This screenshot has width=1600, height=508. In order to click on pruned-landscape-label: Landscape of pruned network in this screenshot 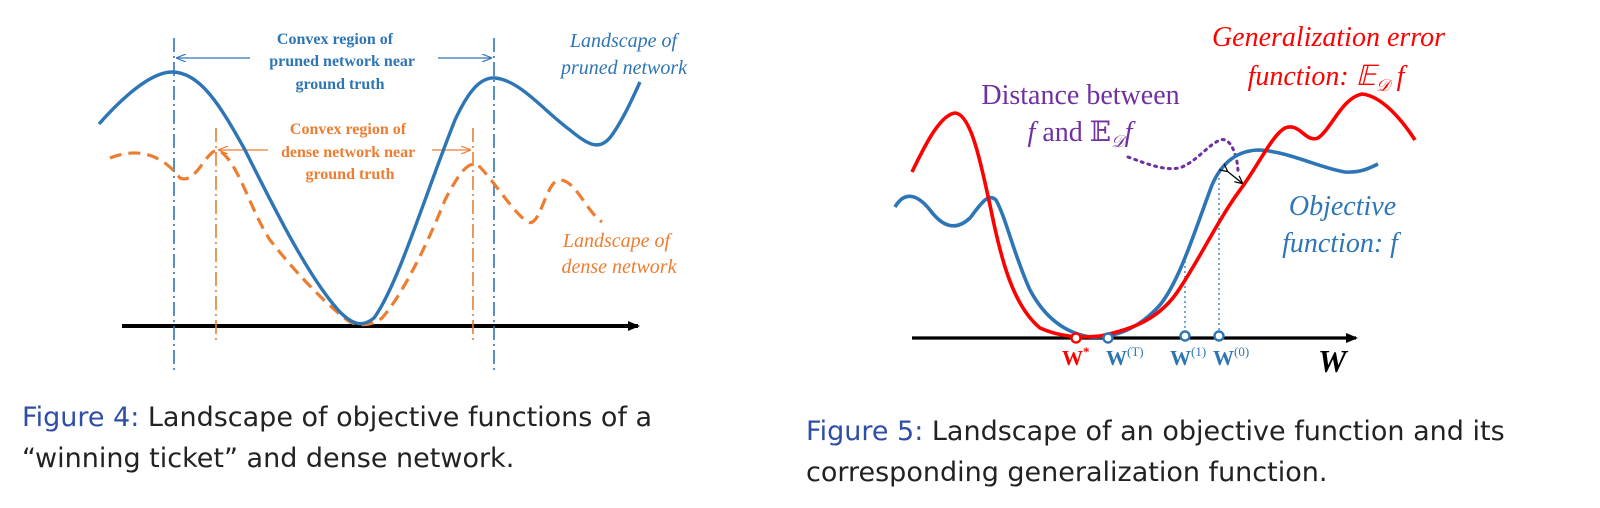, I will do `click(623, 54)`.